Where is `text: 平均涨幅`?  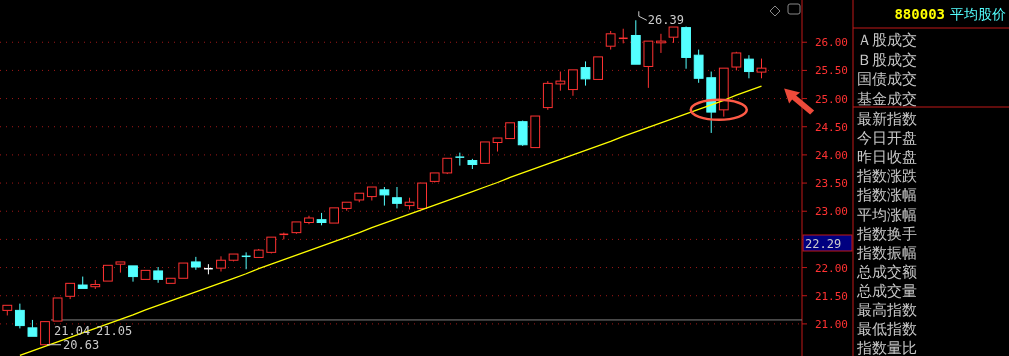 text: 平均涨幅 is located at coordinates (887, 214).